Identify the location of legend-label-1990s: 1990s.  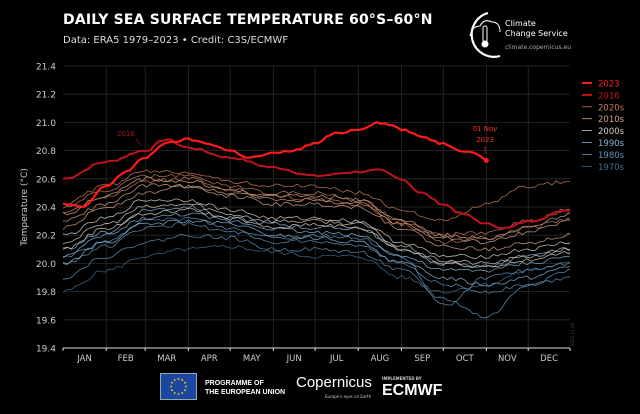
(611, 144).